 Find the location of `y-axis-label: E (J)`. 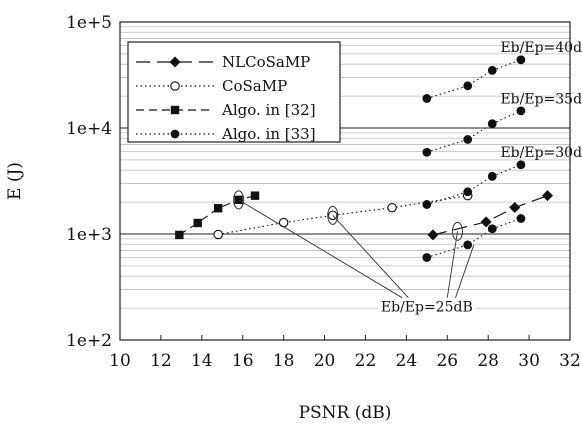

y-axis-label: E (J) is located at coordinates (15, 181).